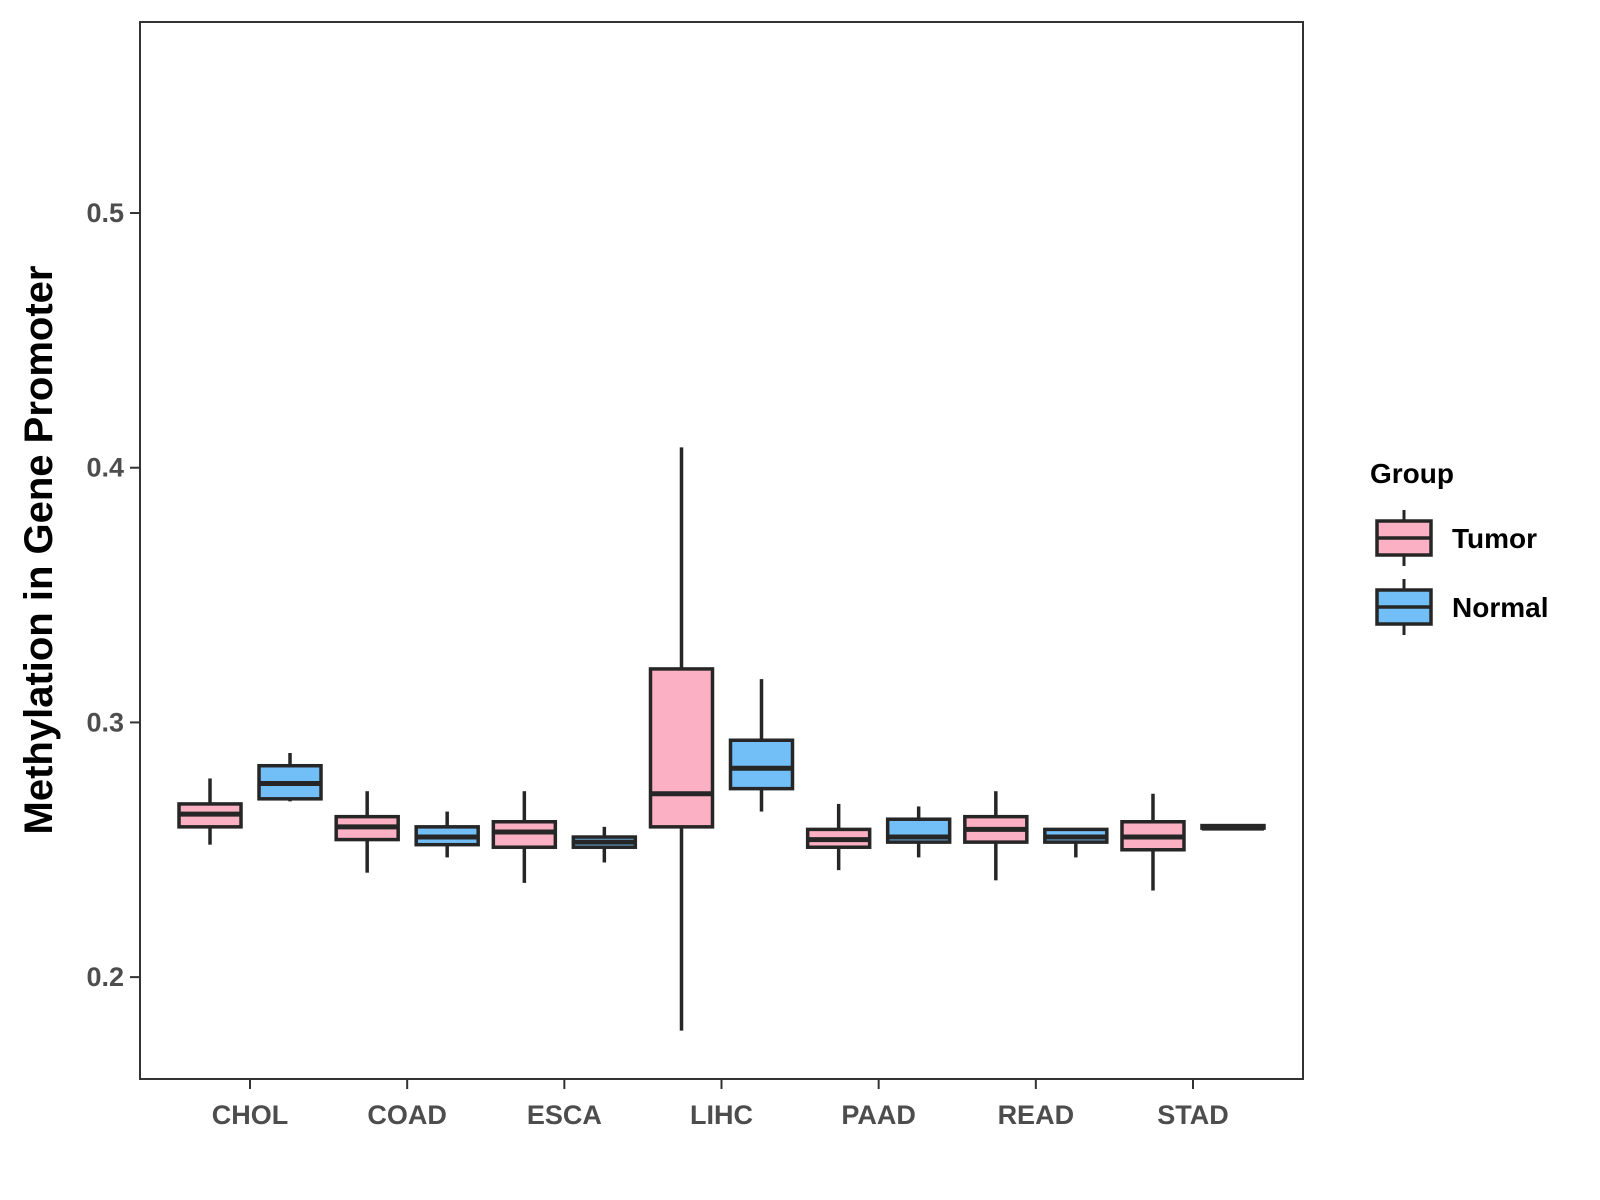 The height and width of the screenshot is (1200, 1600). What do you see at coordinates (105, 213) in the screenshot?
I see `y-tick-label: 0.5` at bounding box center [105, 213].